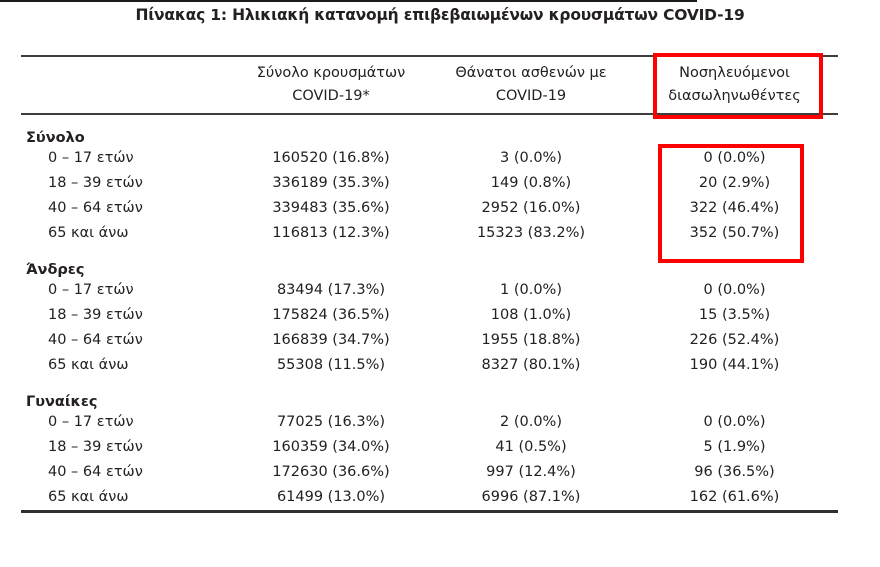  What do you see at coordinates (331, 85) in the screenshot?
I see `column-header-cases: Σύνολο κρουσμάτων COVID-19*` at bounding box center [331, 85].